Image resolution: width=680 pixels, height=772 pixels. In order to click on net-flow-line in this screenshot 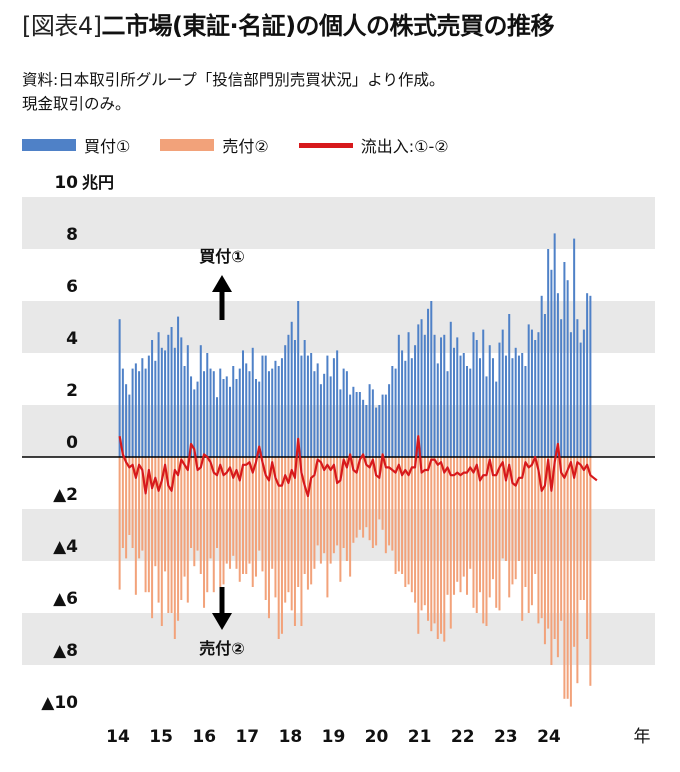, I will do `click(358, 466)`.